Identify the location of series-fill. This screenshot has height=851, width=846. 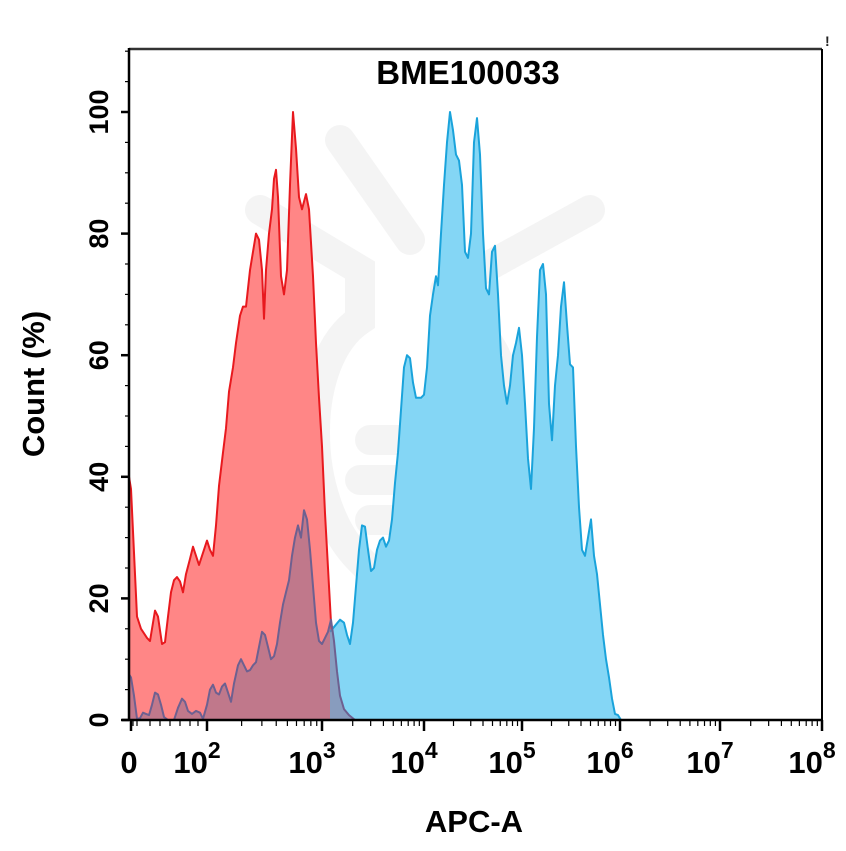
(242, 615).